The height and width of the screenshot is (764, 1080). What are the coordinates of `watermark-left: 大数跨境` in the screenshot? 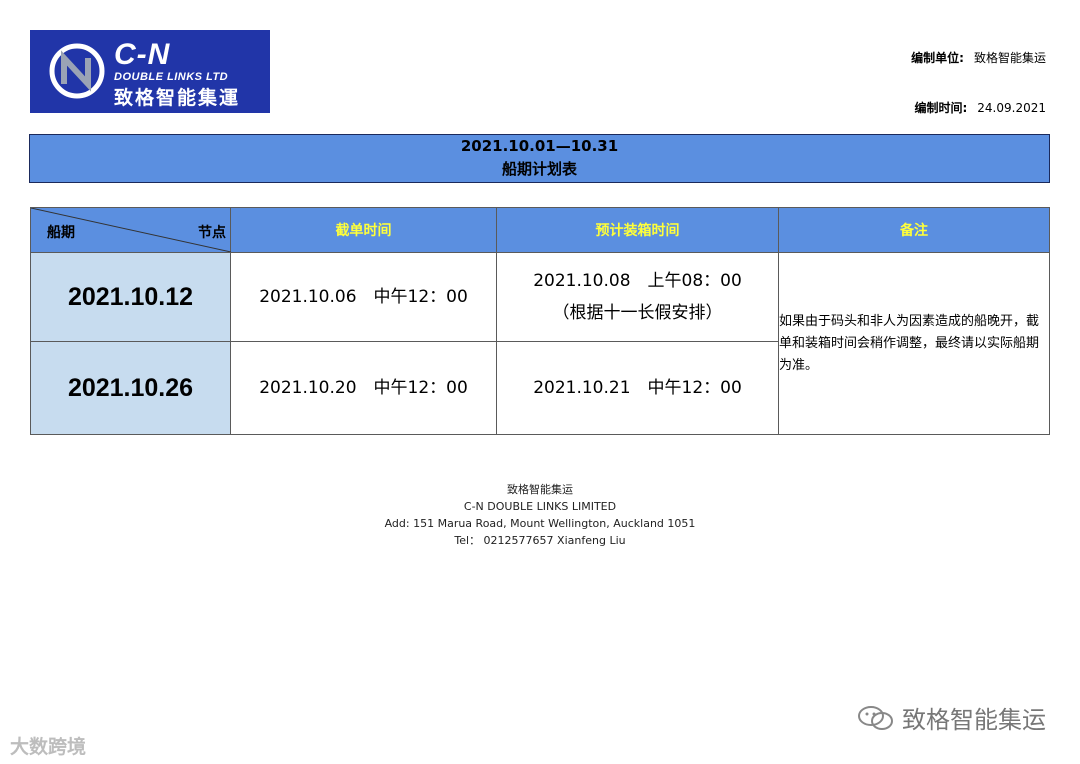 It's located at (48, 745).